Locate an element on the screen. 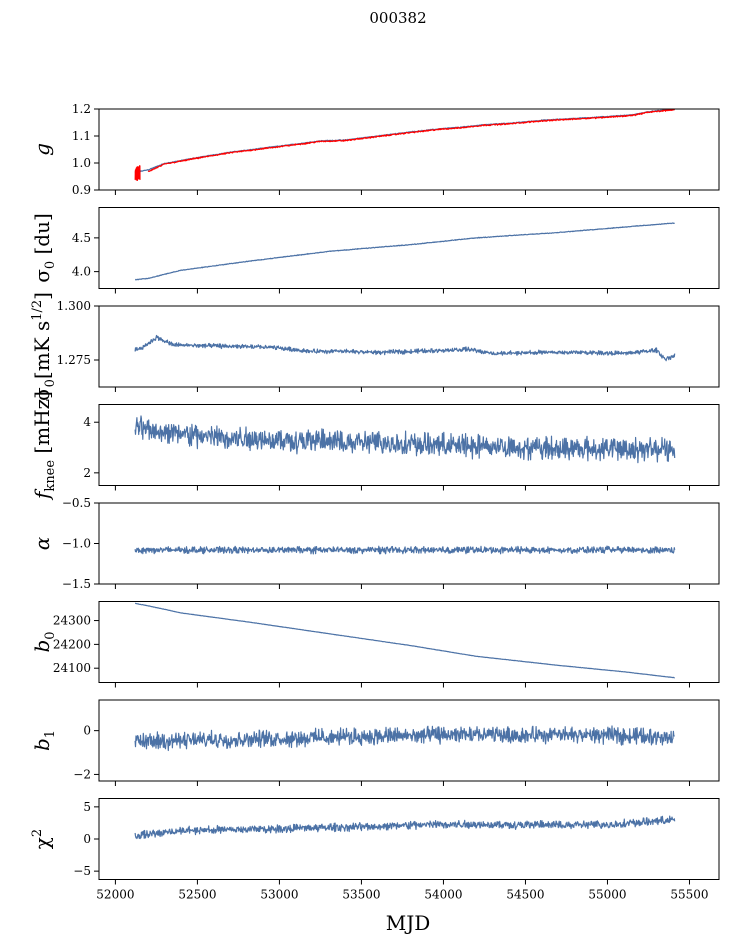 This screenshot has width=729, height=944. x-tick-label: 54000 is located at coordinates (443, 895).